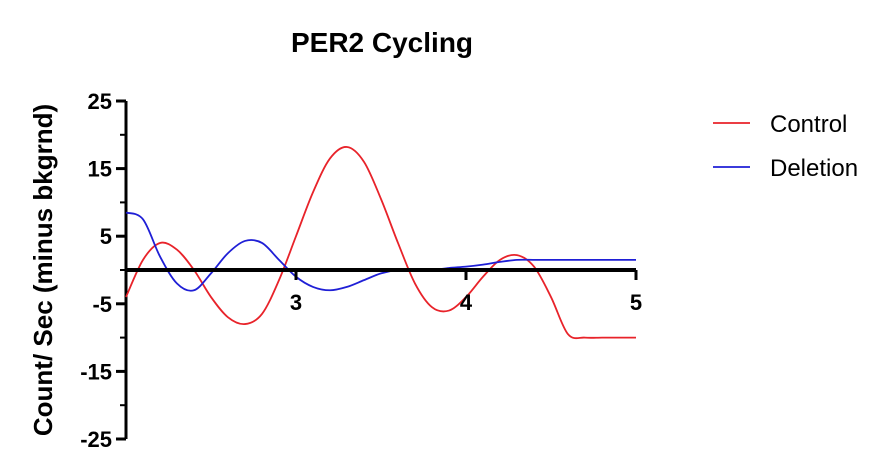  What do you see at coordinates (296, 302) in the screenshot?
I see `x-tick-label: 3` at bounding box center [296, 302].